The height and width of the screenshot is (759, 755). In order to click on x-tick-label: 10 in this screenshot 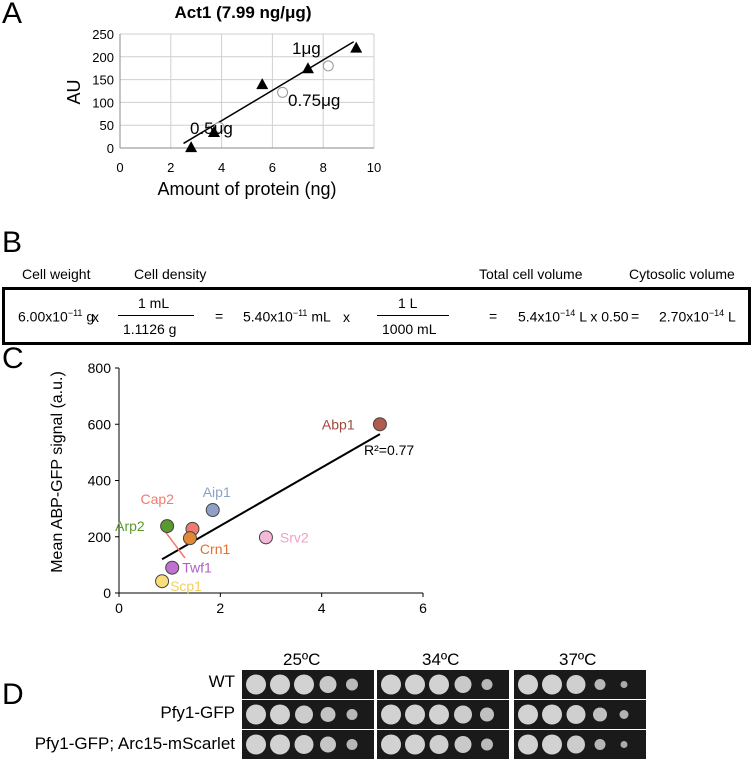, I will do `click(374, 167)`.